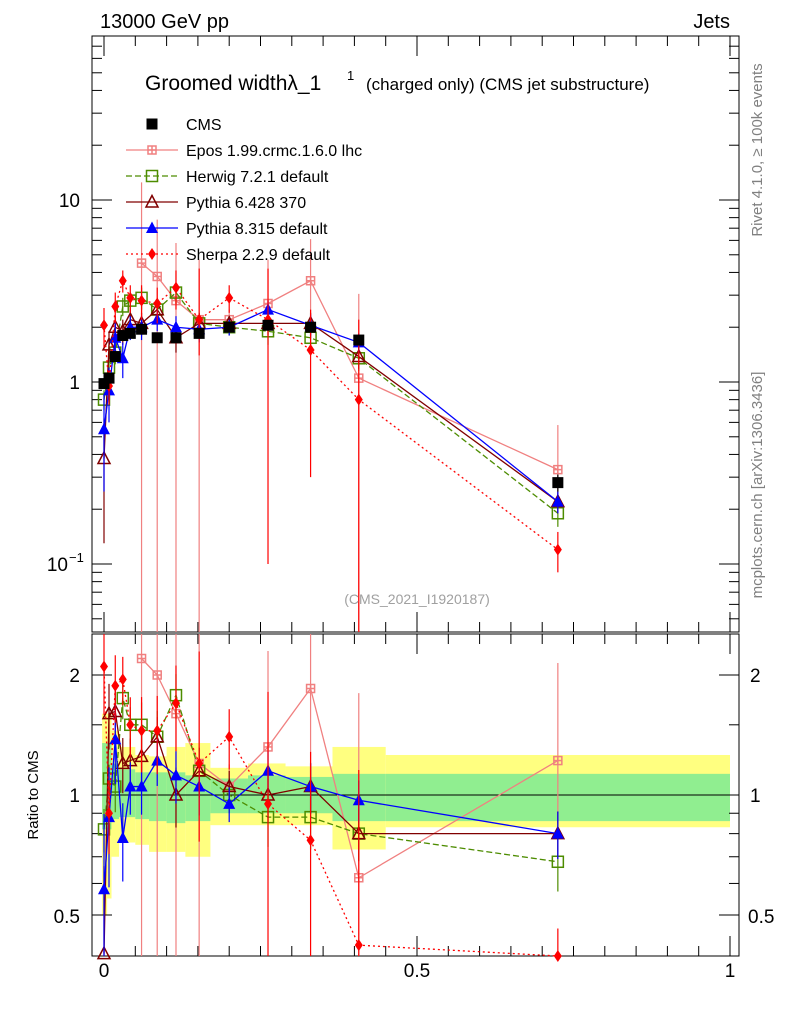  I want to click on legend-marker-pythia-8-315-default, so click(152, 227).